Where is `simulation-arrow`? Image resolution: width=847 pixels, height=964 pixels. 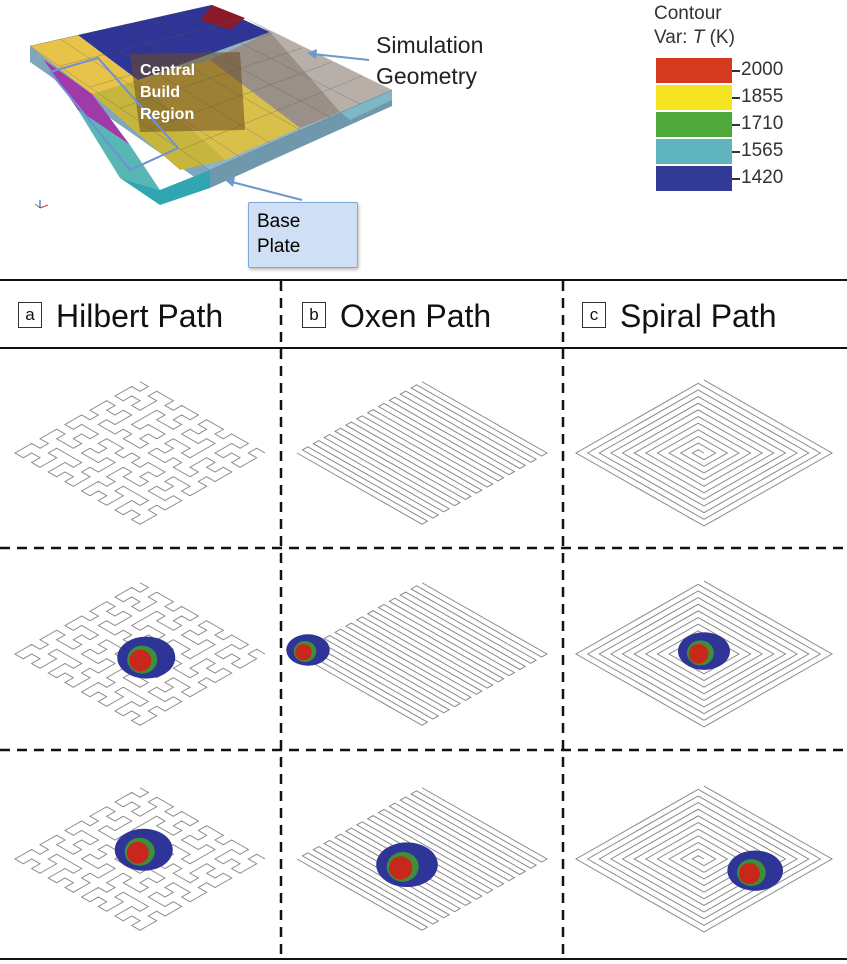 simulation-arrow is located at coordinates (338, 55).